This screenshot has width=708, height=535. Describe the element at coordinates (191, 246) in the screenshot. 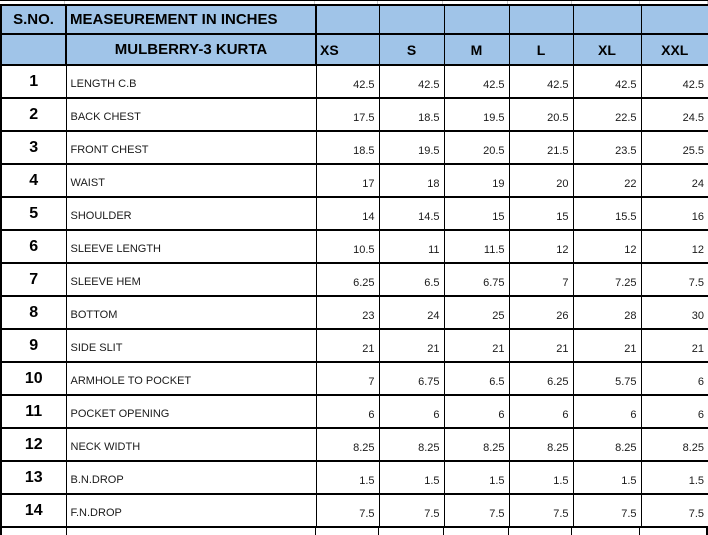

I see `measurement-name-cell: SLEEVE LENGTH` at that location.